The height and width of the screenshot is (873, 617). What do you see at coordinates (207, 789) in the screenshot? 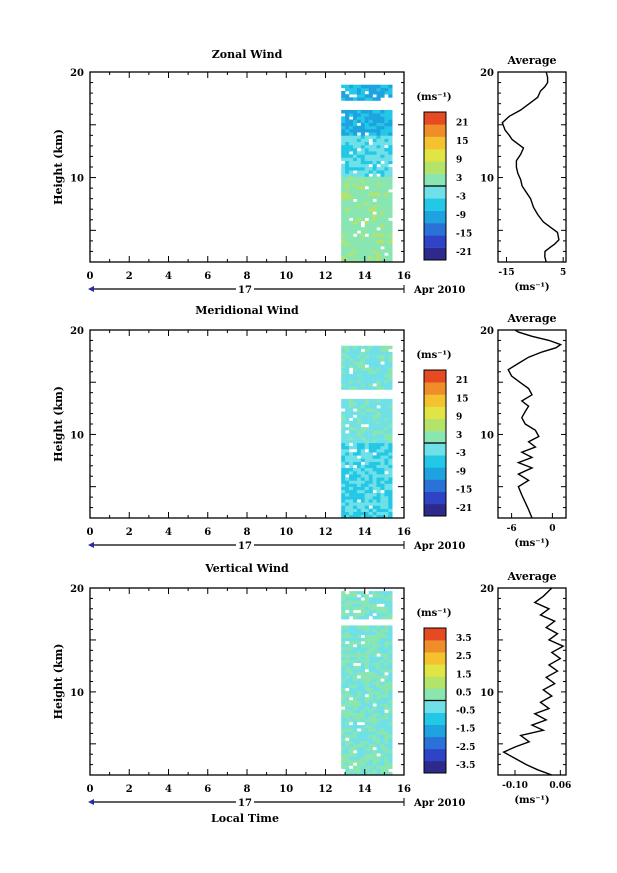
I see `x-tick-label: 6` at bounding box center [207, 789].